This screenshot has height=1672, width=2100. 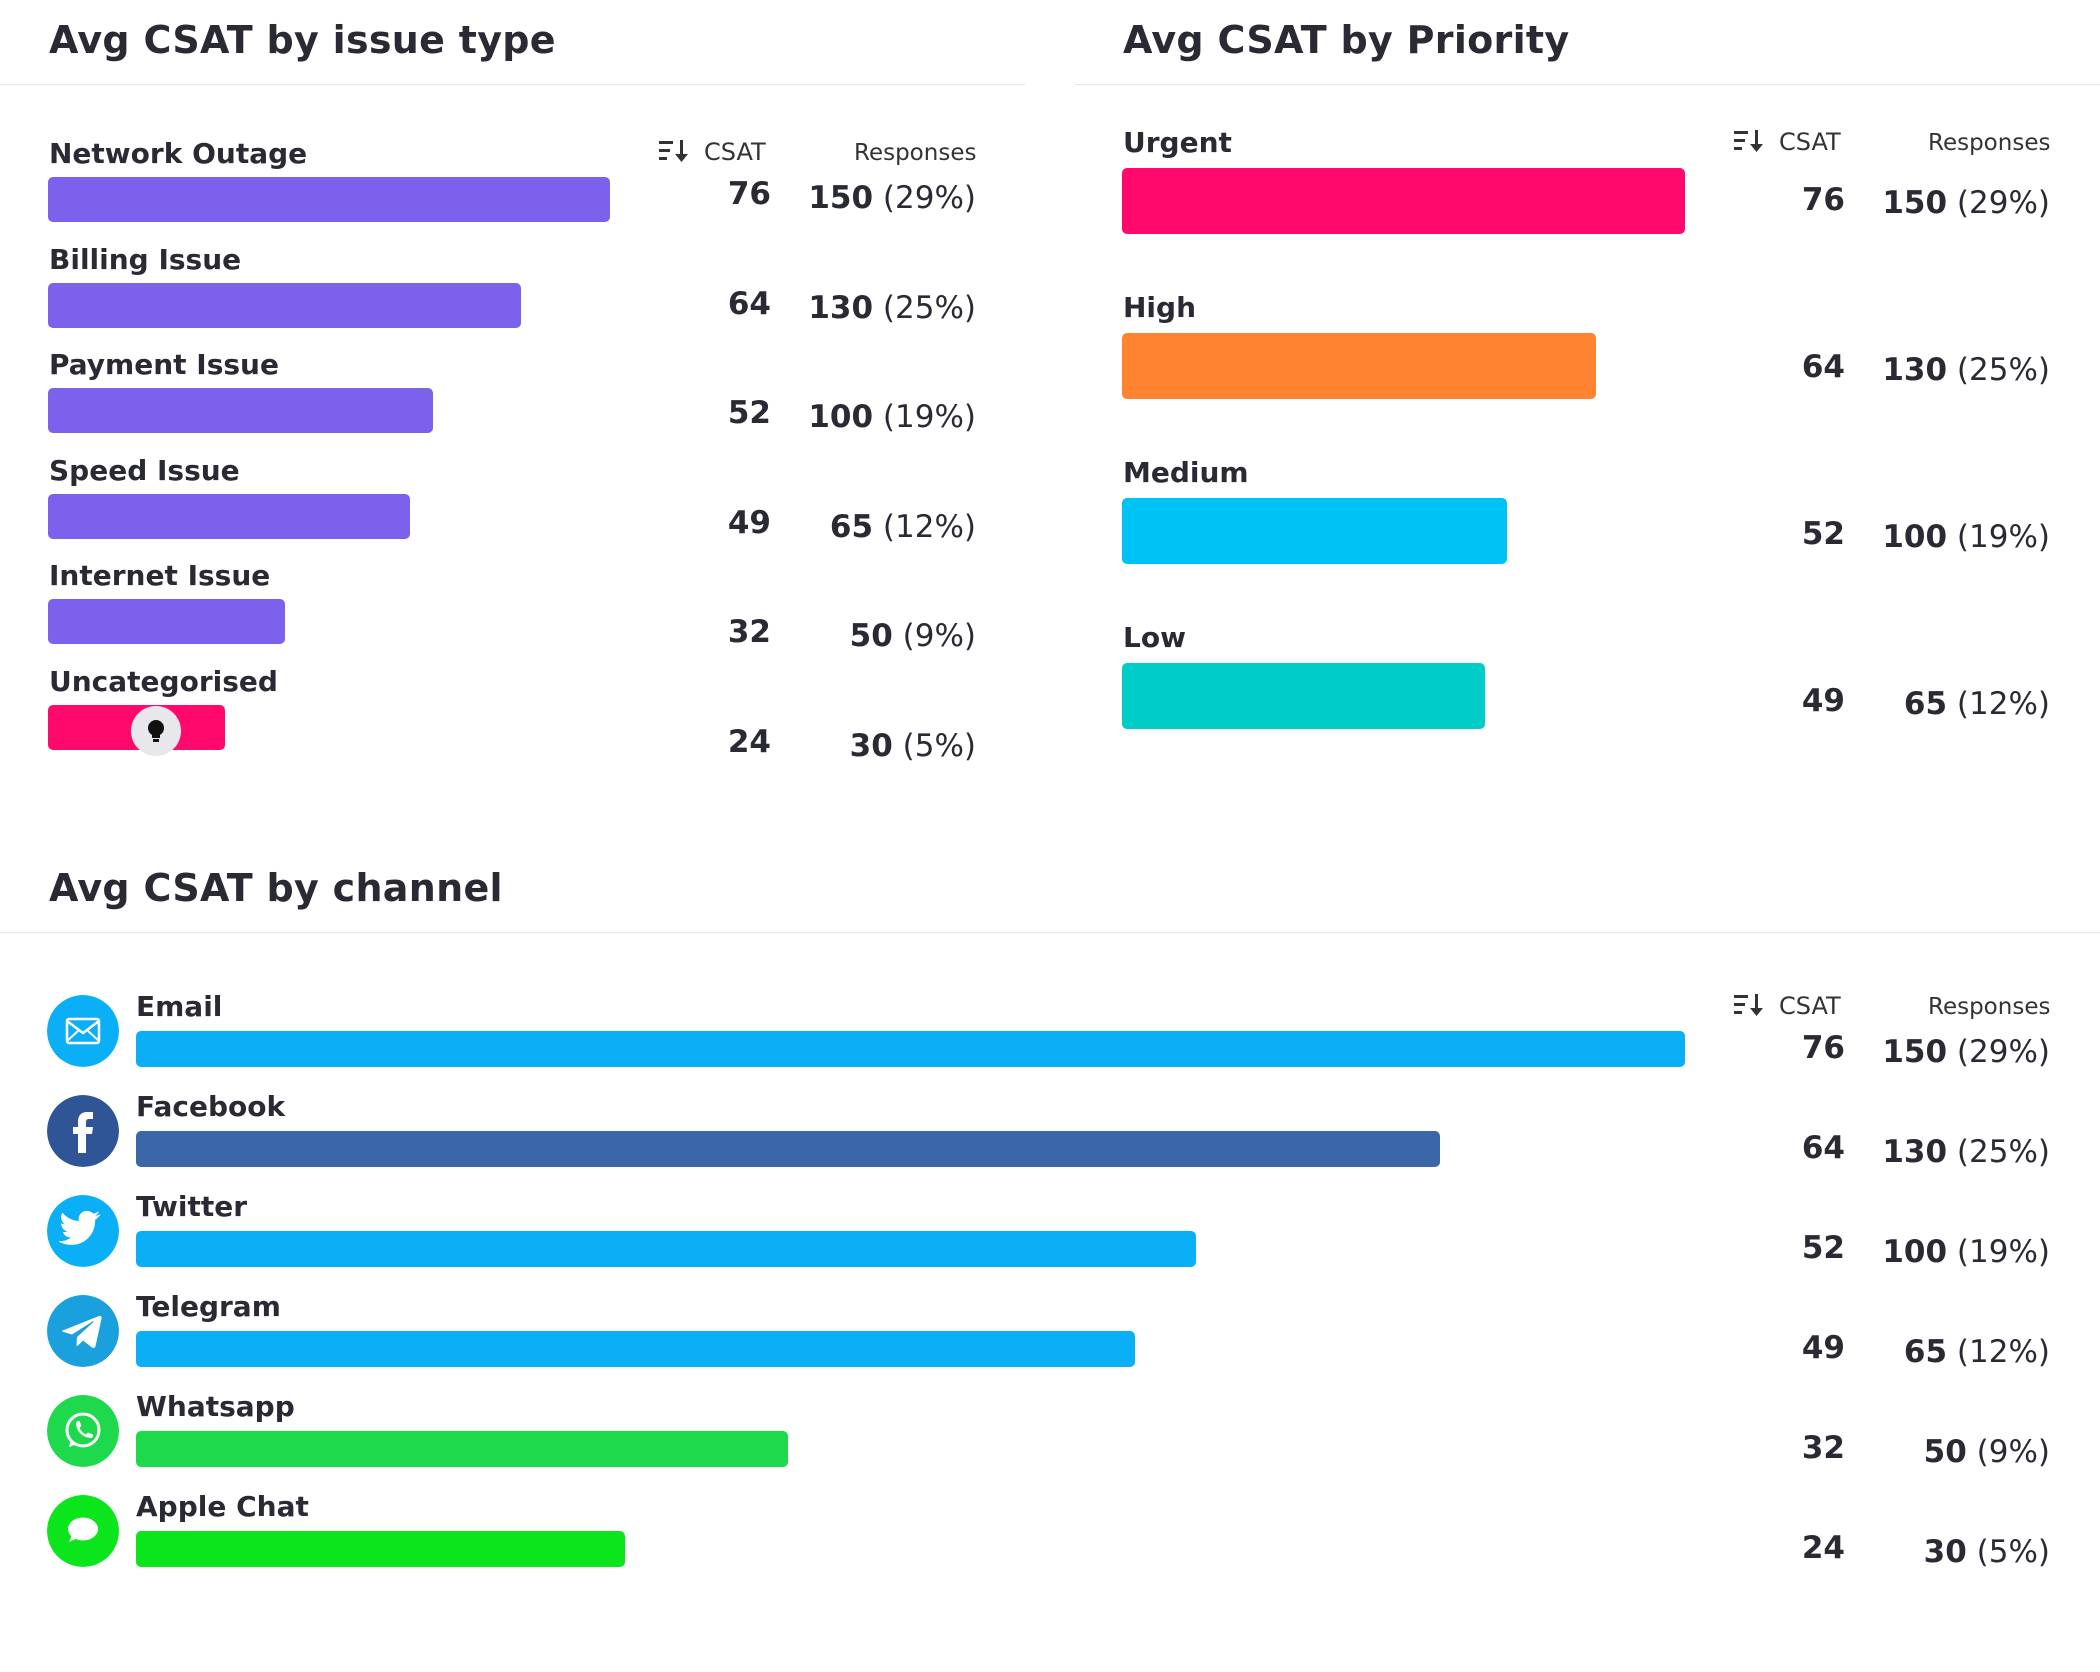 I want to click on whatsapp-icon, so click(x=83, y=1431).